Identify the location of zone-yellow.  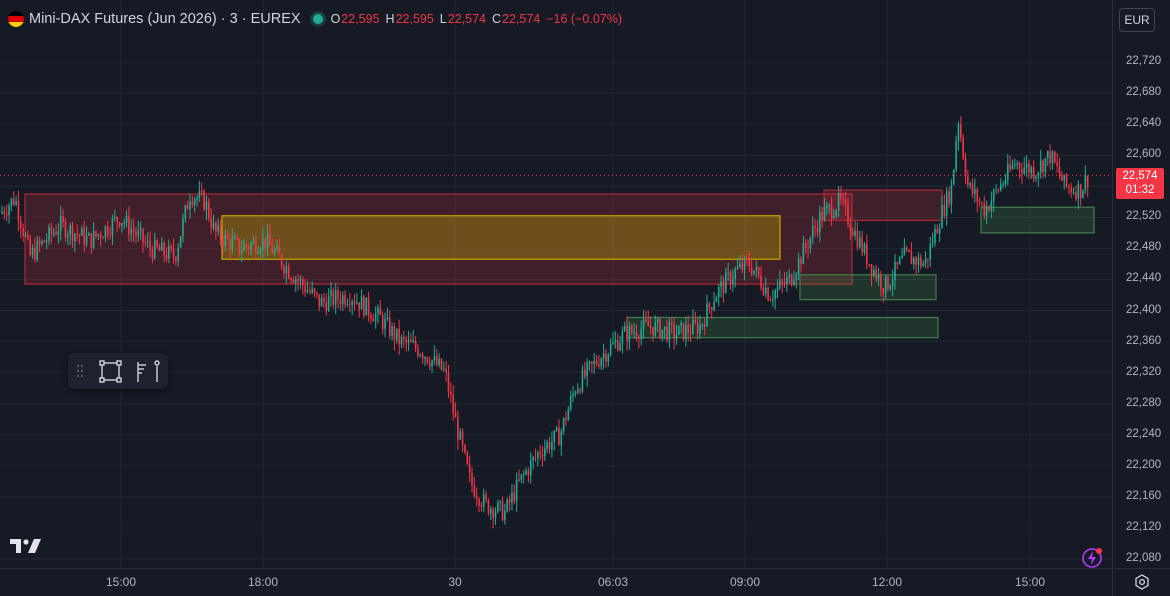
(501, 237).